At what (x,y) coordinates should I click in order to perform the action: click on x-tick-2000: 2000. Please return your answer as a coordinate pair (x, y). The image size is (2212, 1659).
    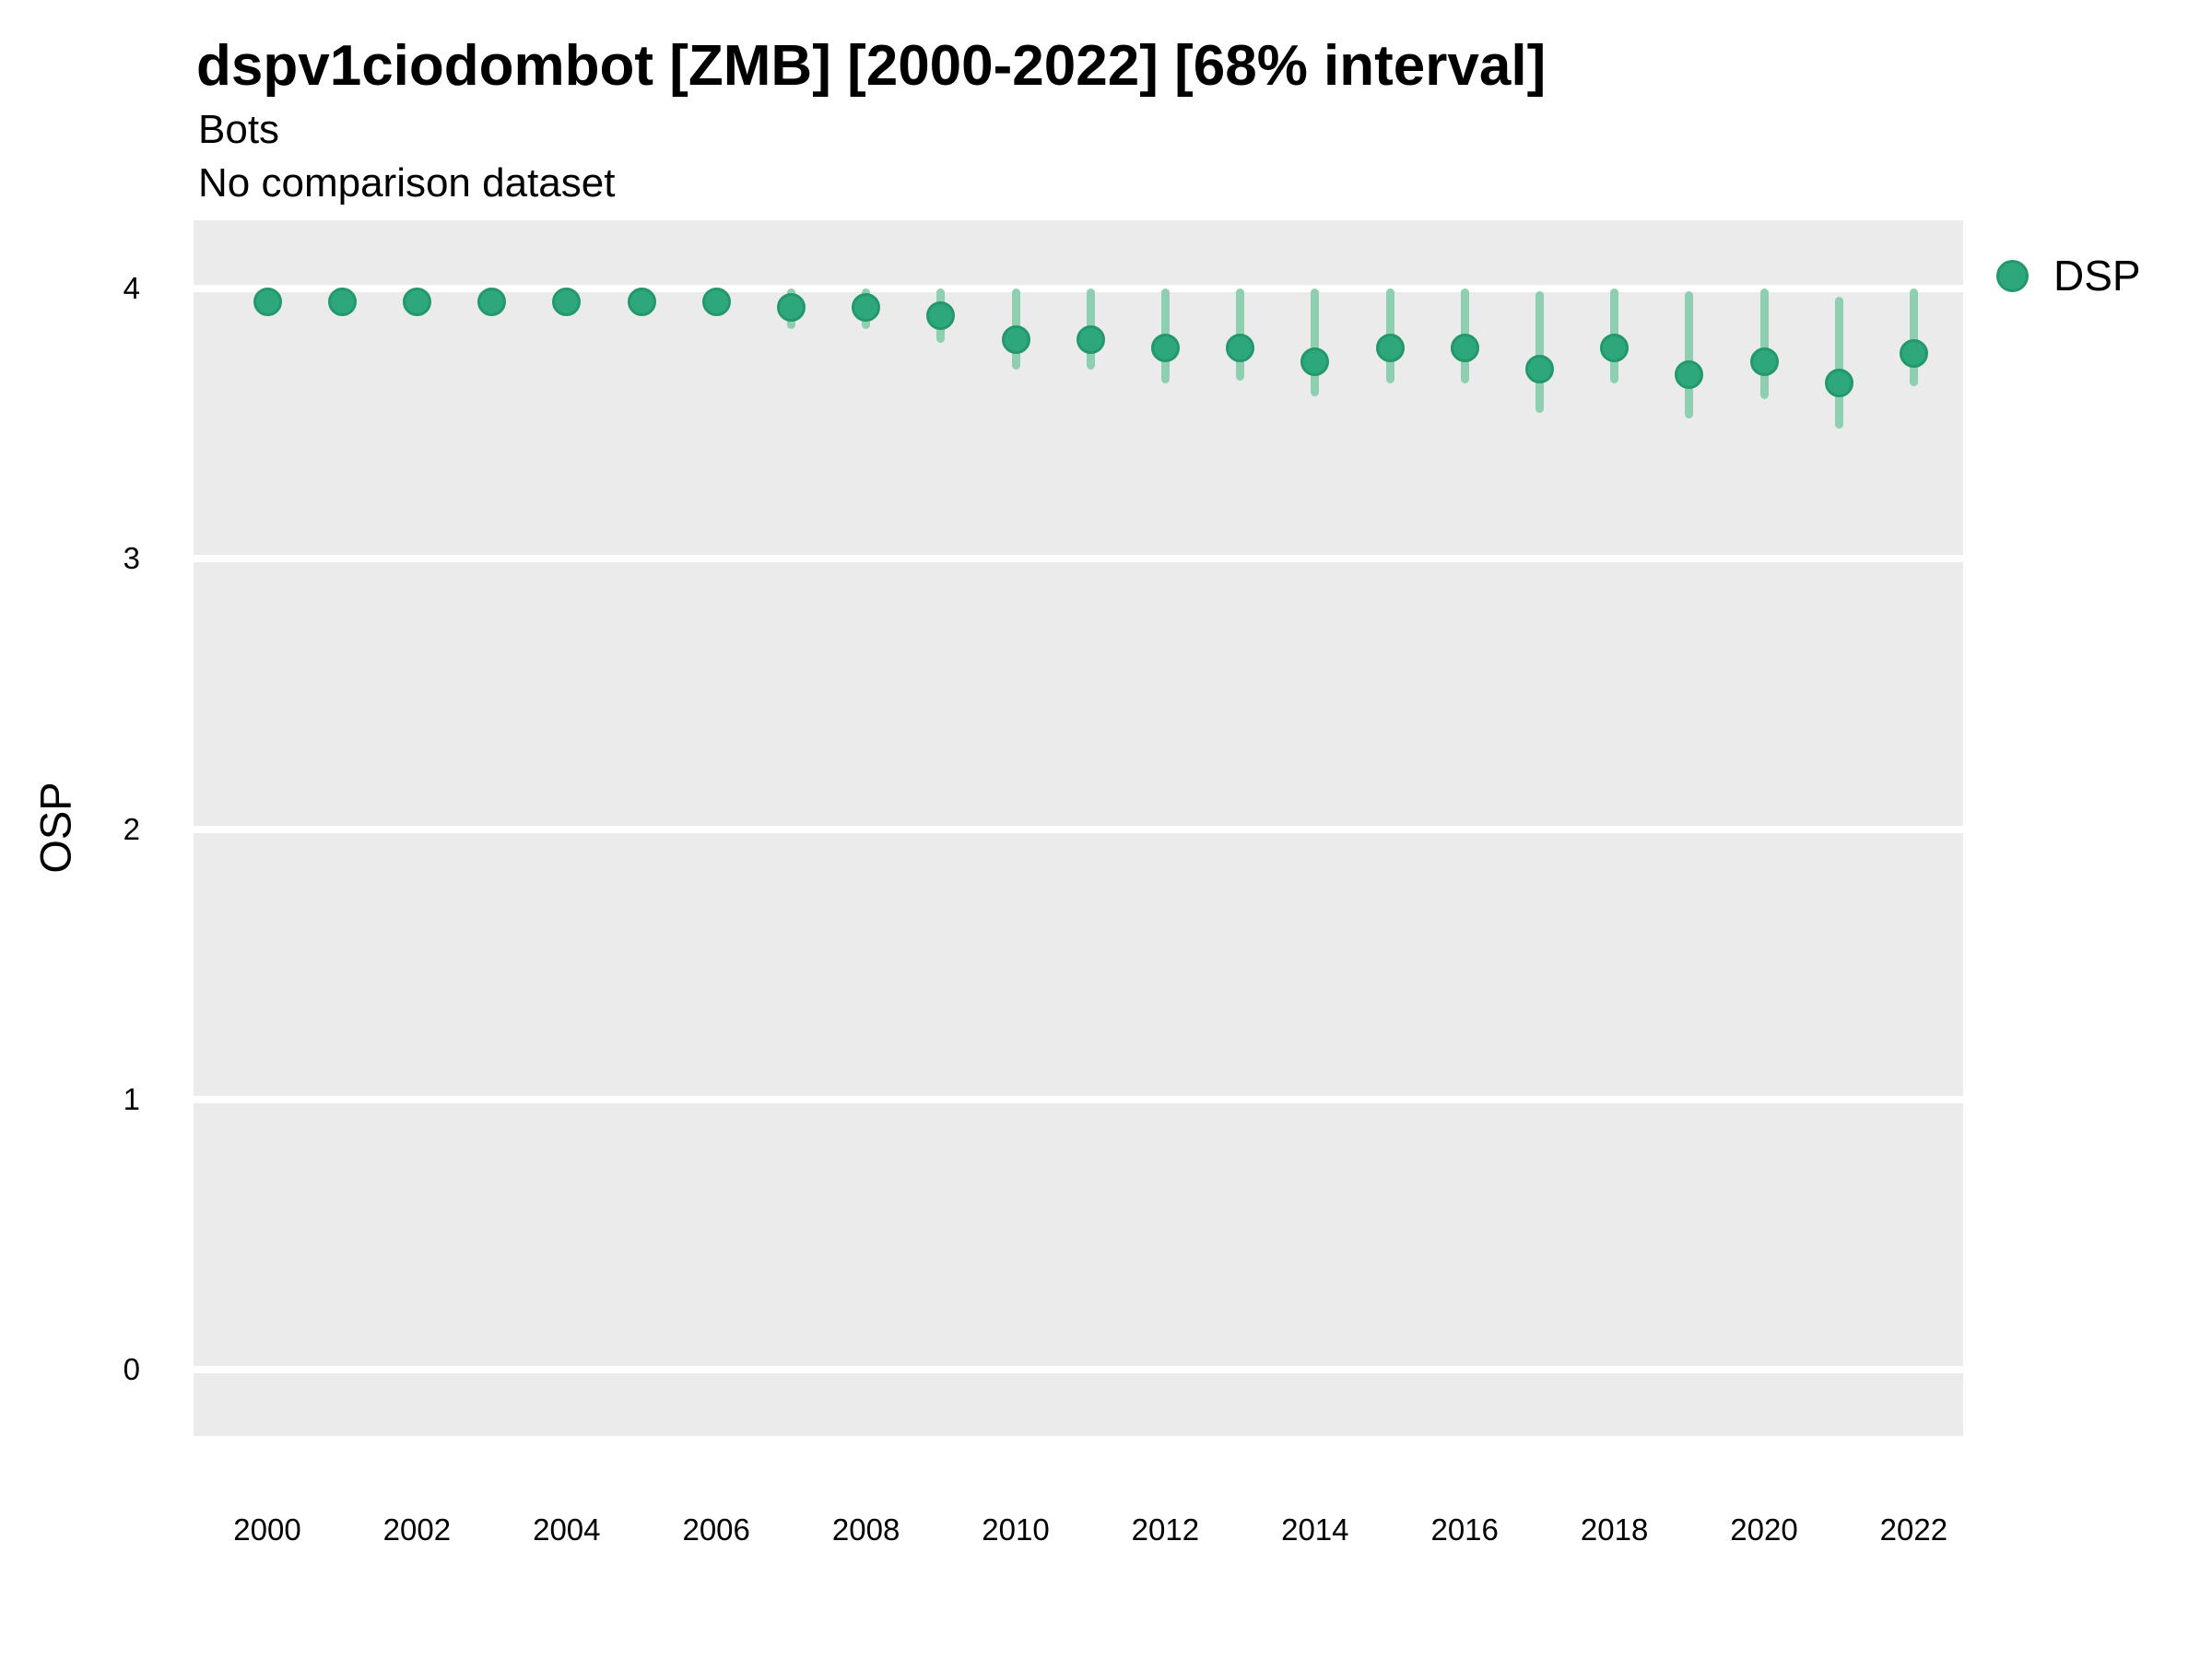
    Looking at the image, I should click on (267, 1529).